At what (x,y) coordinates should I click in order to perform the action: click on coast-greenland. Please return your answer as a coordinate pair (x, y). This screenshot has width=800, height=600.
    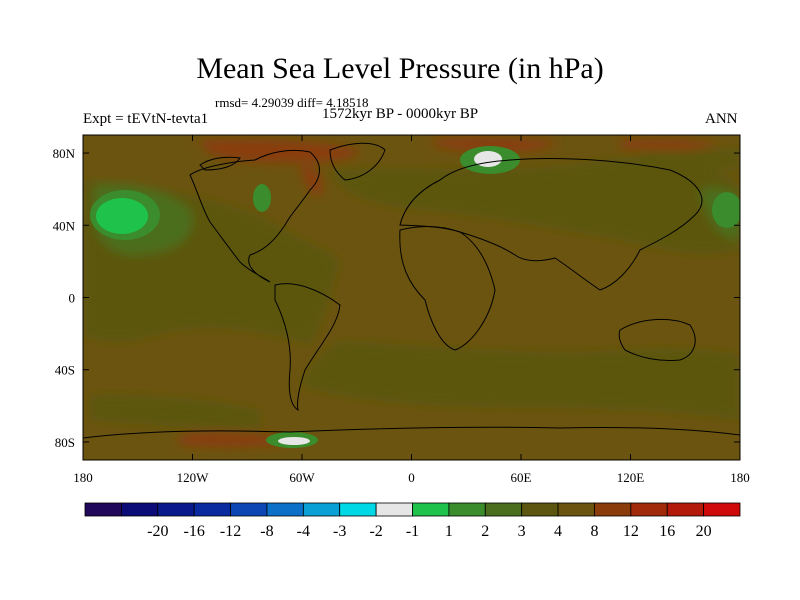
    Looking at the image, I should click on (357, 161).